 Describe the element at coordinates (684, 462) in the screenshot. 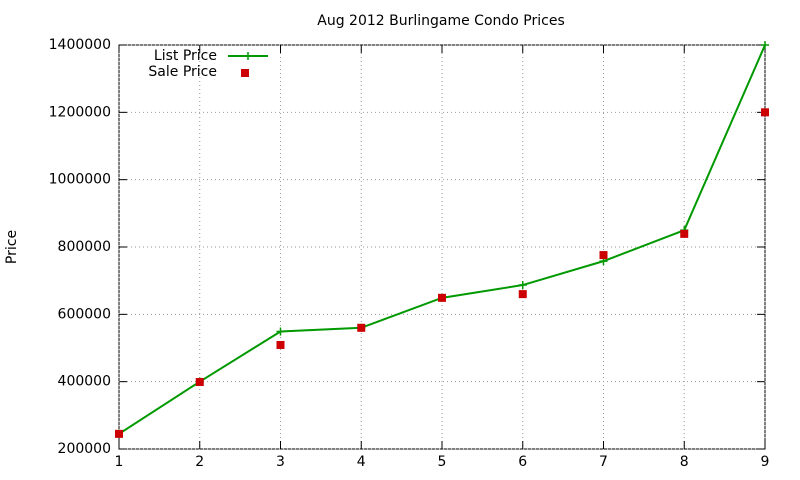

I see `x-tick-label: 8` at that location.